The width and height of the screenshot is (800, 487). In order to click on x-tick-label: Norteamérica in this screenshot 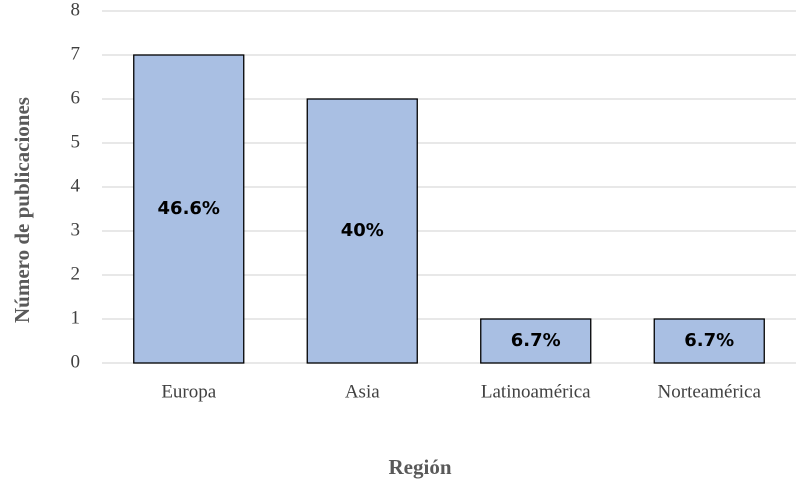, I will do `click(710, 391)`.